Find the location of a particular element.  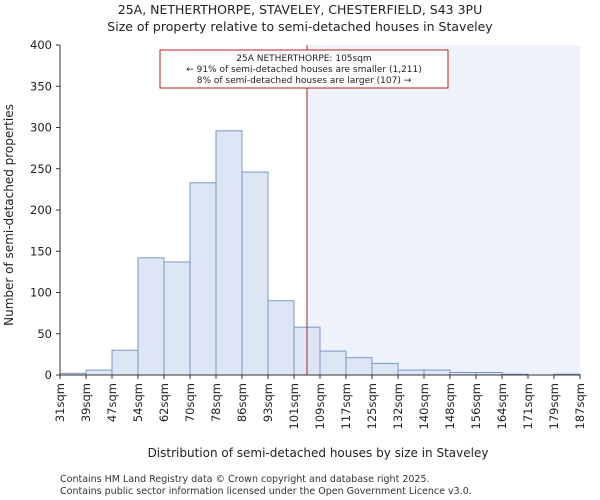

bar-78sqm is located at coordinates (229, 253).